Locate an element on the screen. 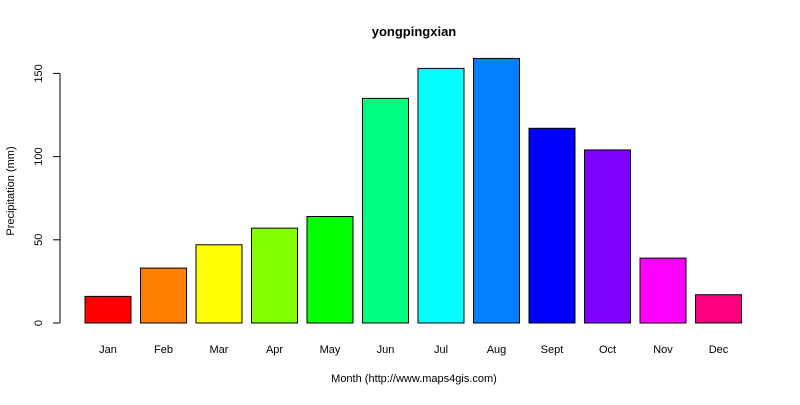 This screenshot has width=800, height=405. x-tick-label-jul: Jul is located at coordinates (441, 350).